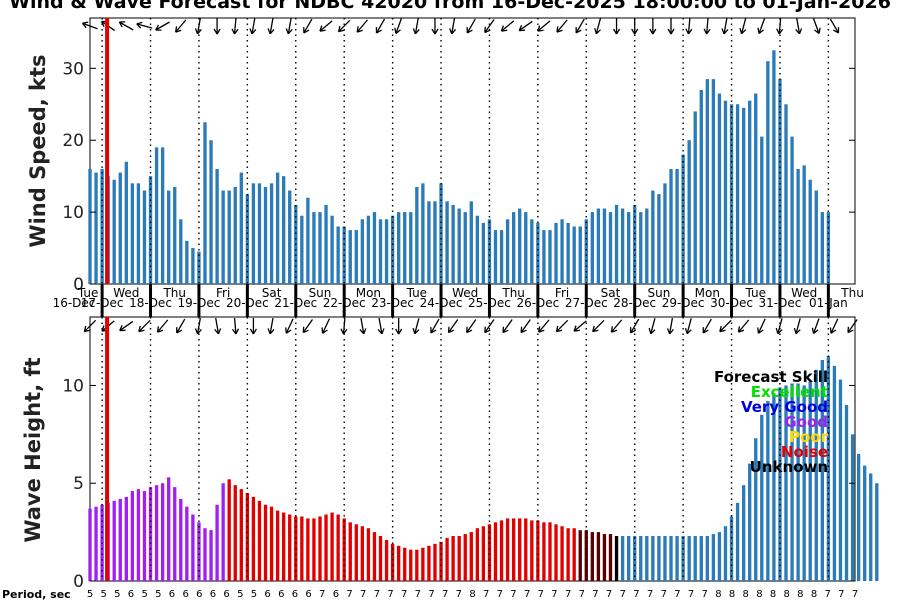 This screenshot has width=900, height=600. I want to click on wave-y-axis-label: Wave Height, ft, so click(33, 449).